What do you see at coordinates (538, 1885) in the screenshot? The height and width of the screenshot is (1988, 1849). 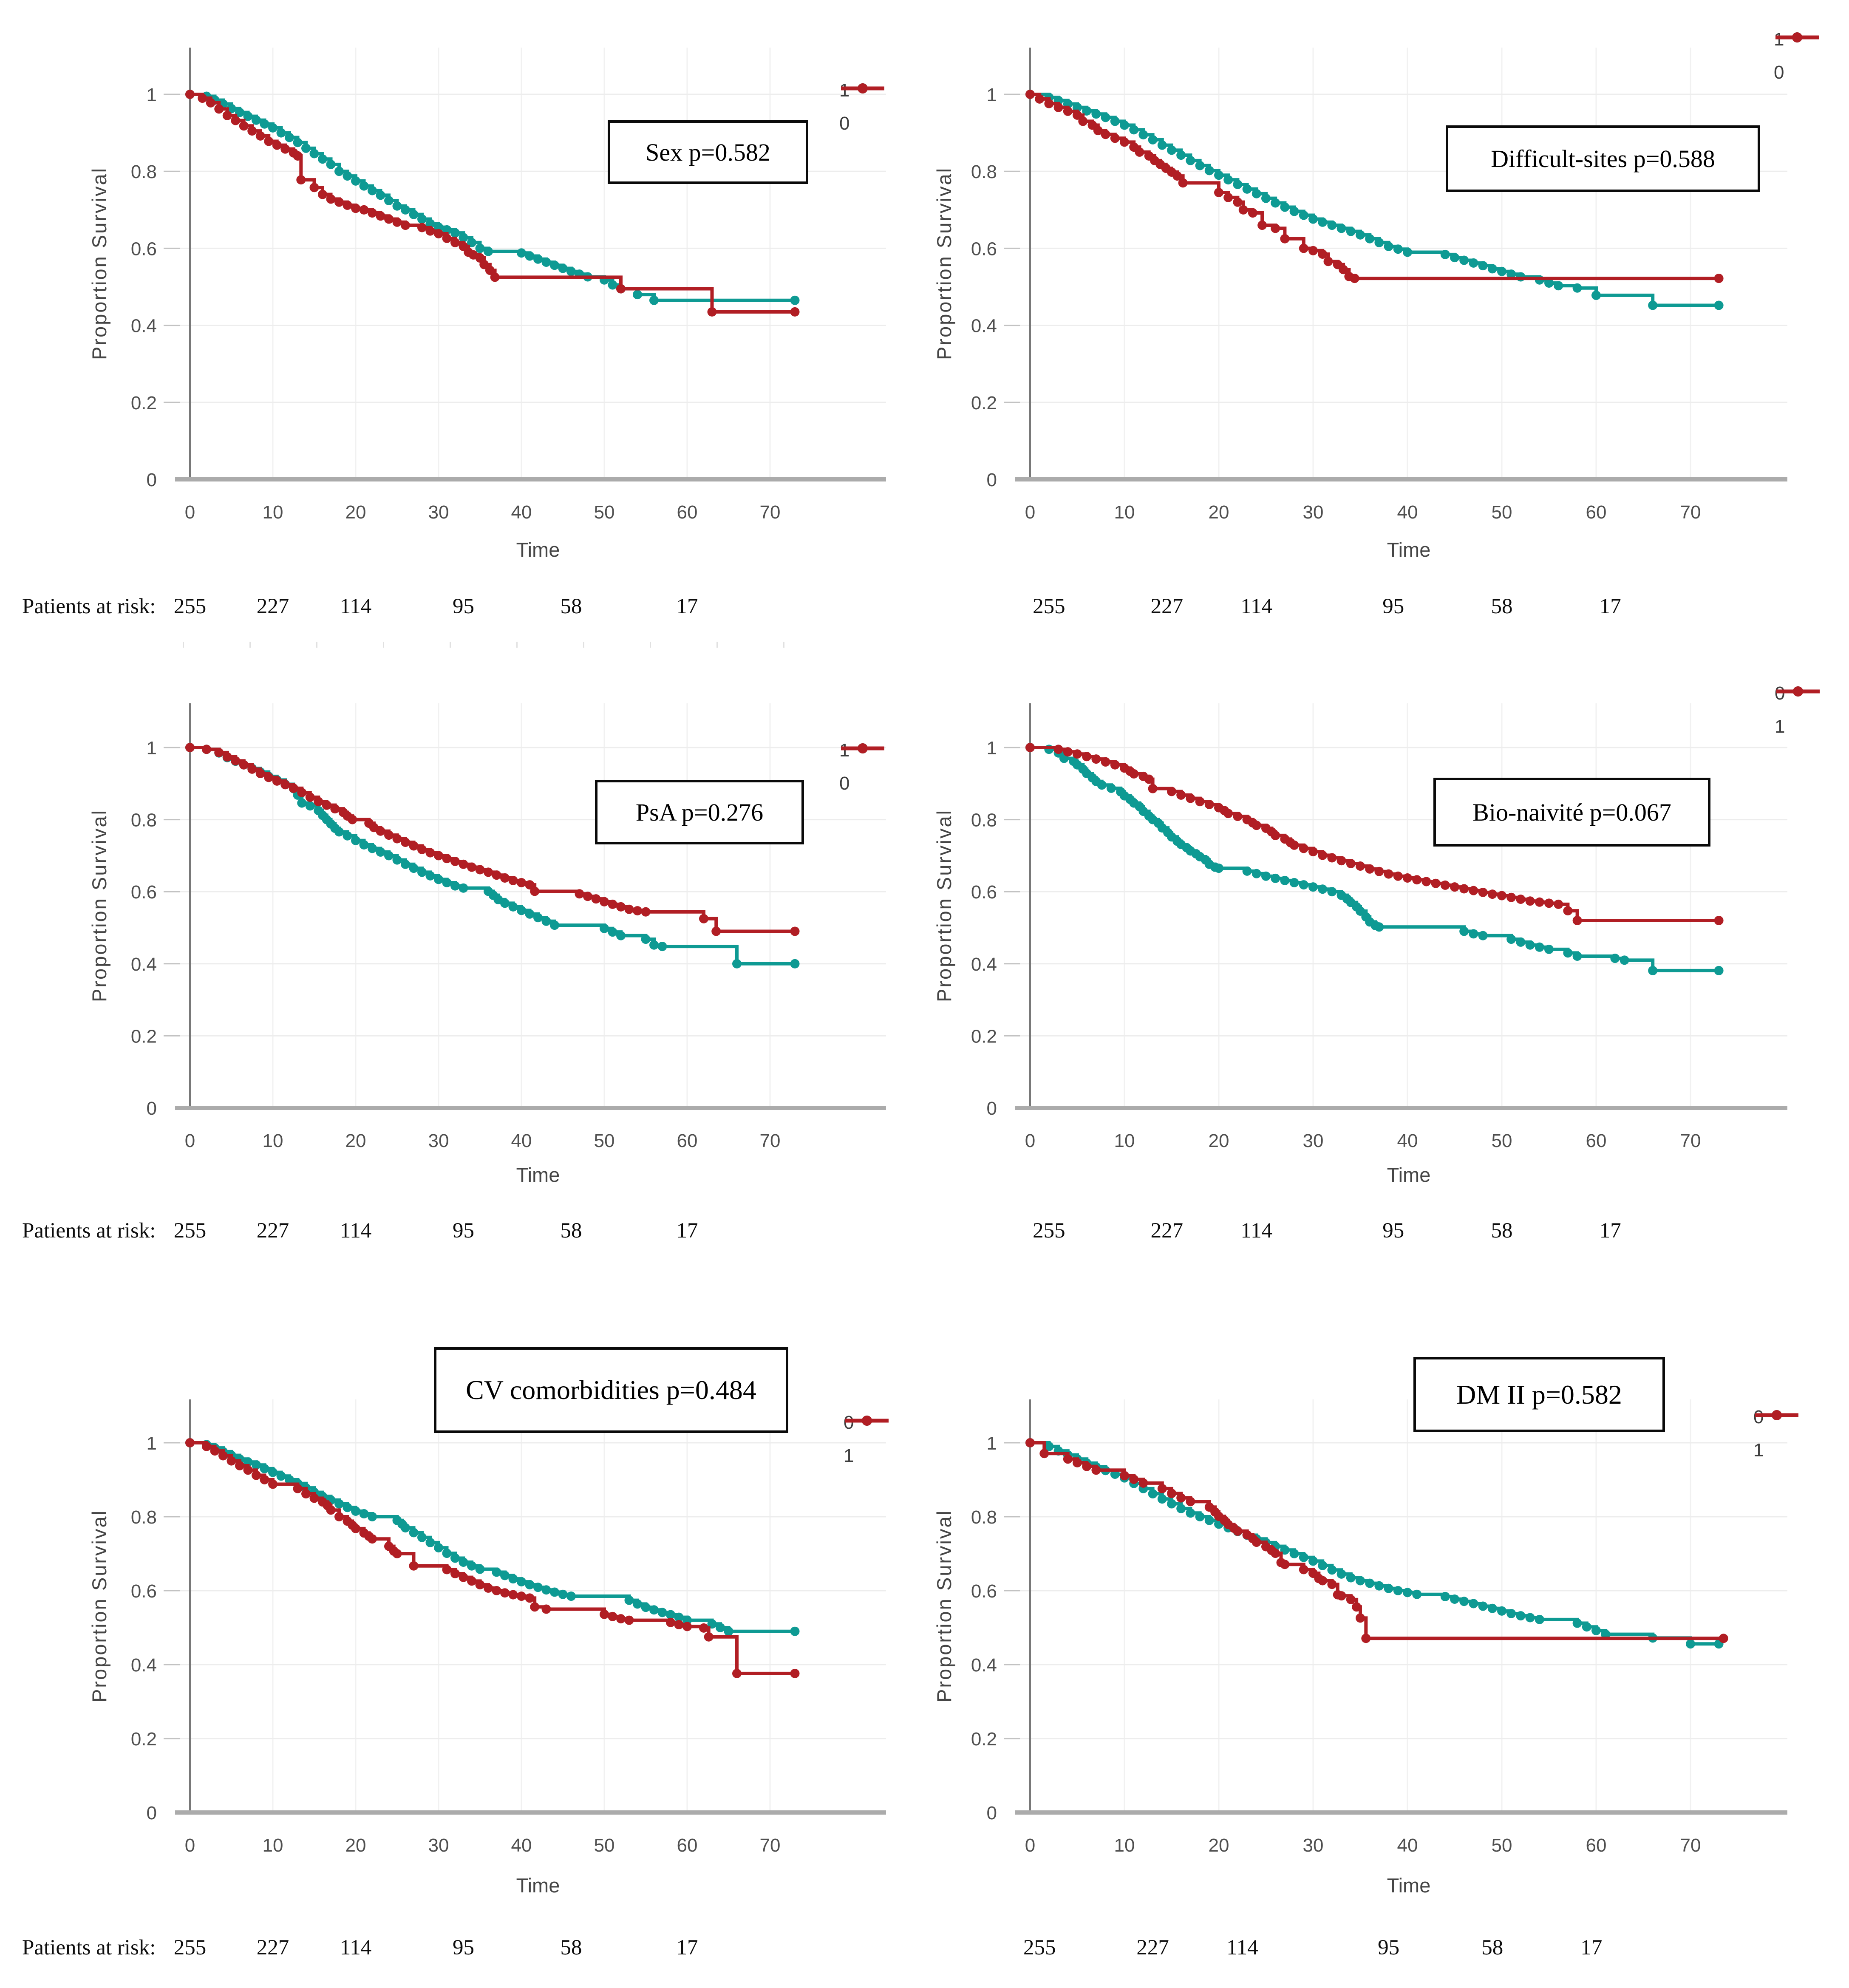 I see `x-axis-title: Time` at bounding box center [538, 1885].